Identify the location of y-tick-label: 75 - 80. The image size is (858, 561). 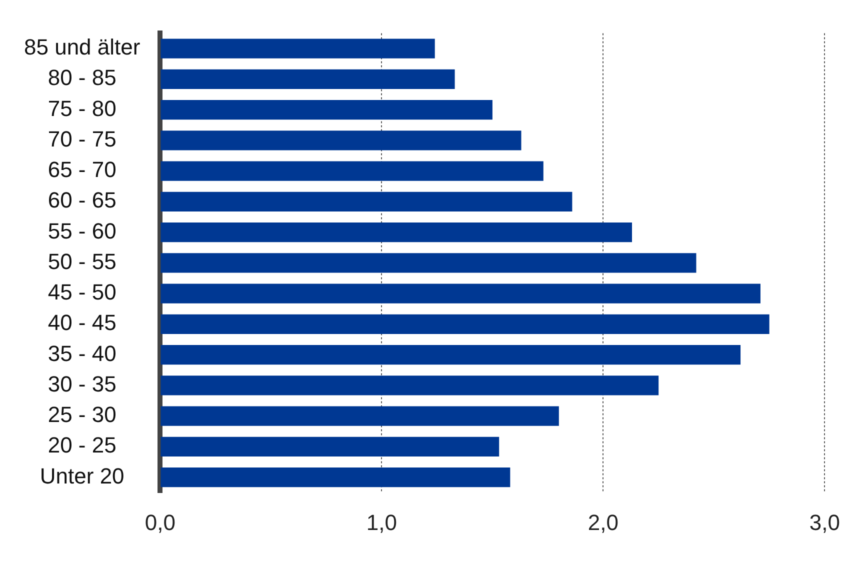
(82, 108).